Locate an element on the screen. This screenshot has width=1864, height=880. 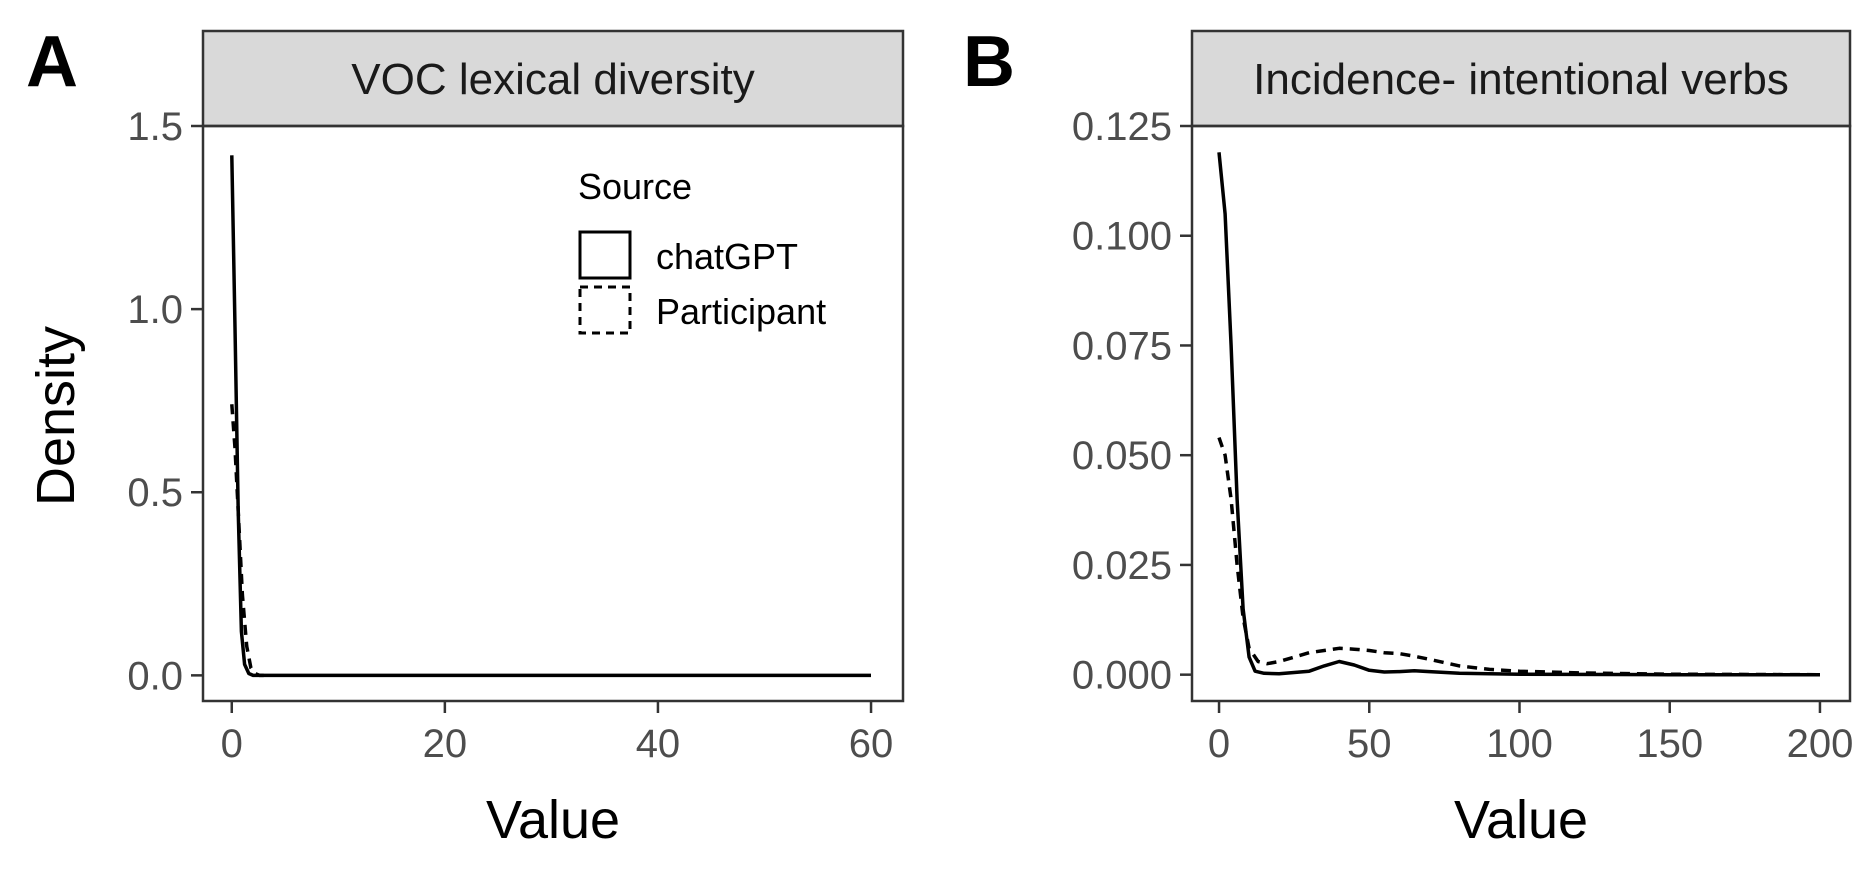
panel-a-x-tick-label: 20 is located at coordinates (445, 744).